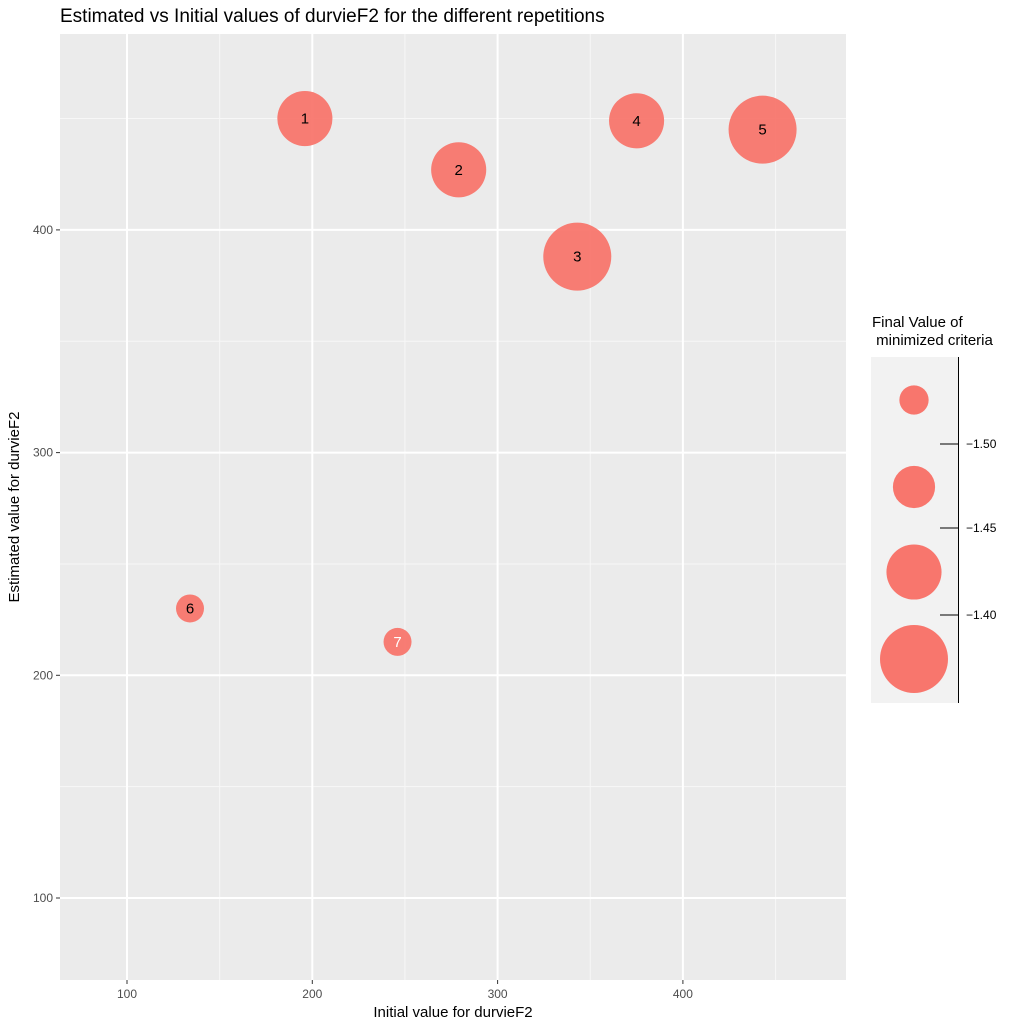 The height and width of the screenshot is (1026, 1022). I want to click on point-label: 7, so click(397, 642).